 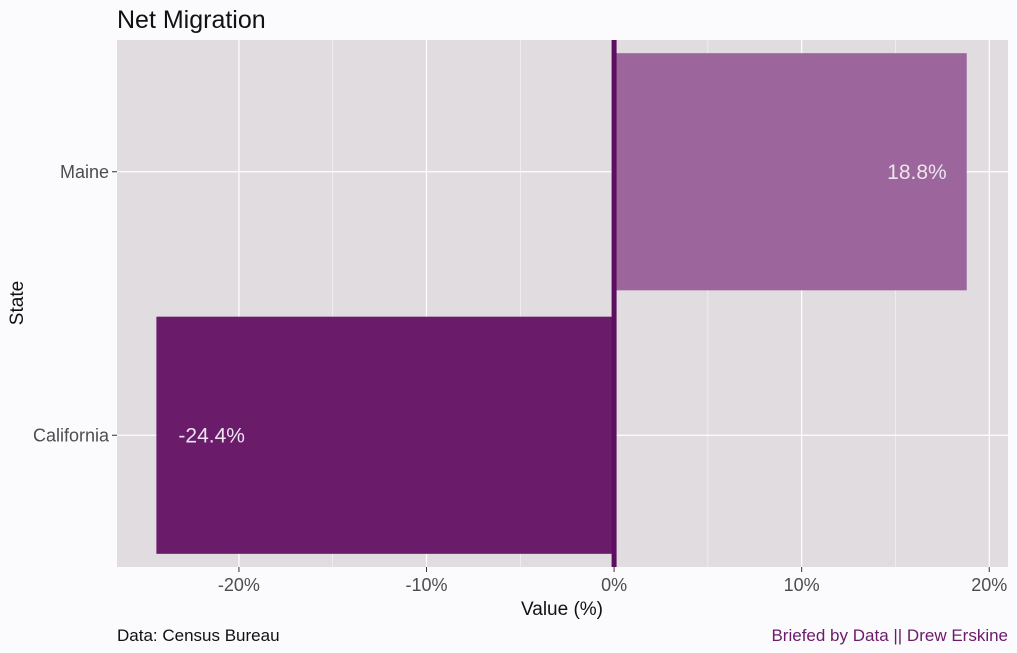 What do you see at coordinates (562, 609) in the screenshot?
I see `x-axis-title: Value (%)` at bounding box center [562, 609].